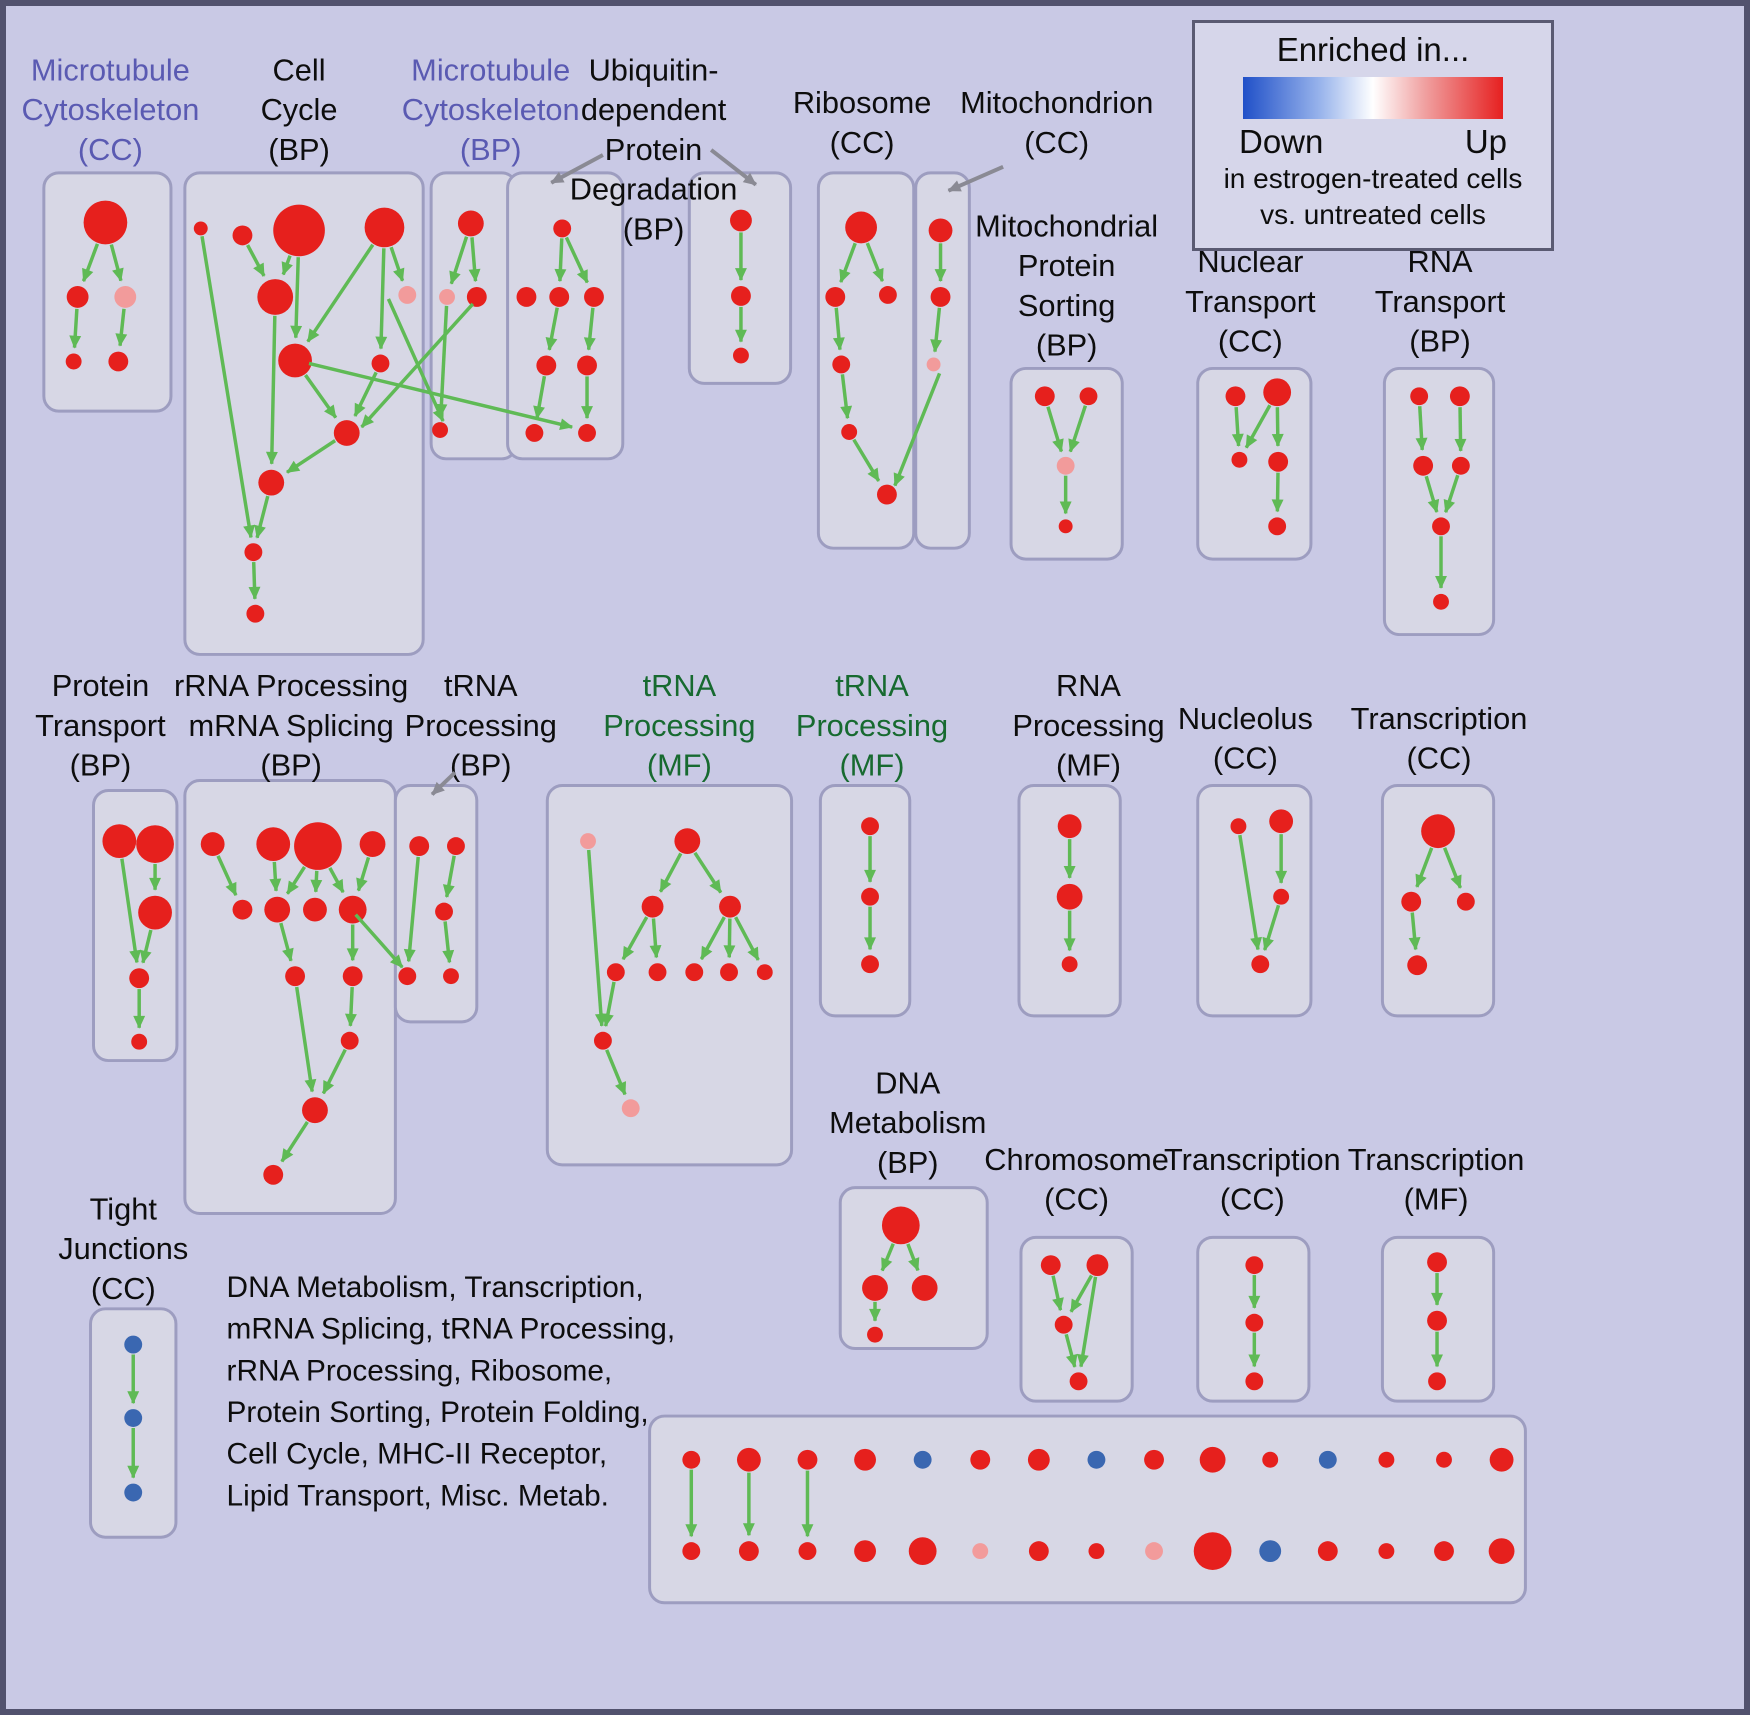  What do you see at coordinates (679, 725) in the screenshot?
I see `cluster-label-trna-processing-mf-large: tRNA Processing (MF)` at bounding box center [679, 725].